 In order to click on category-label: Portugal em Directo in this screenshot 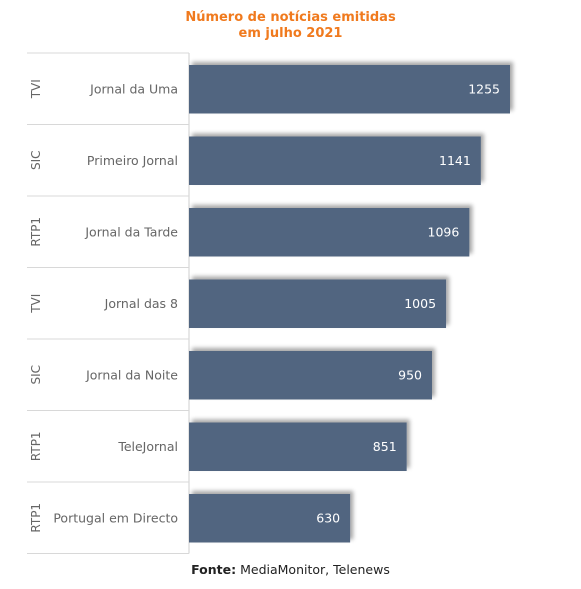, I will do `click(115, 517)`.